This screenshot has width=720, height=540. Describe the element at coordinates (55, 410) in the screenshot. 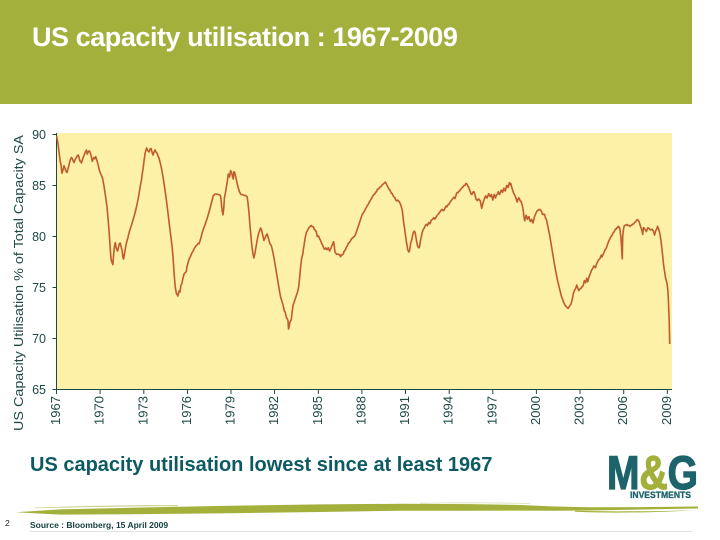

I see `svg-text: 1967` at that location.